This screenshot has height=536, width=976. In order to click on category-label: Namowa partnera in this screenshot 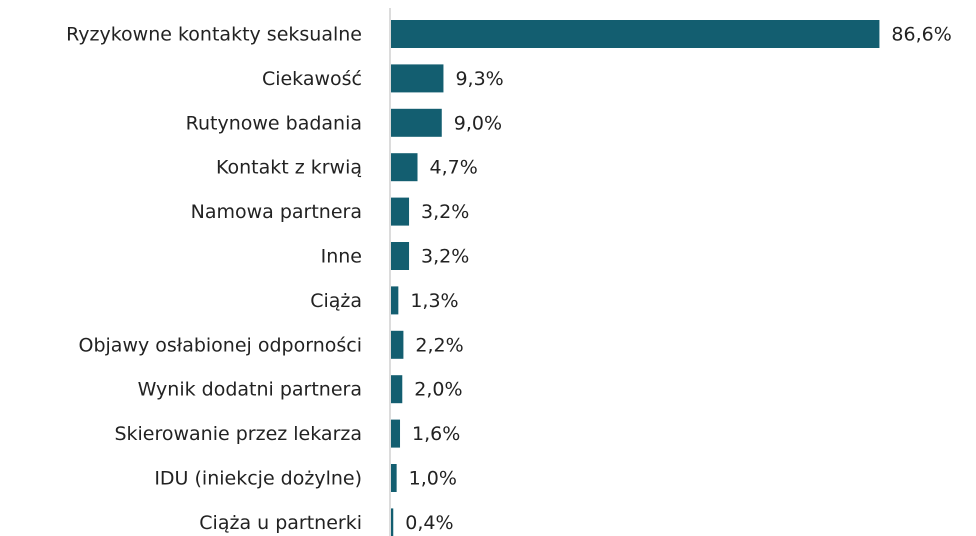, I will do `click(276, 212)`.